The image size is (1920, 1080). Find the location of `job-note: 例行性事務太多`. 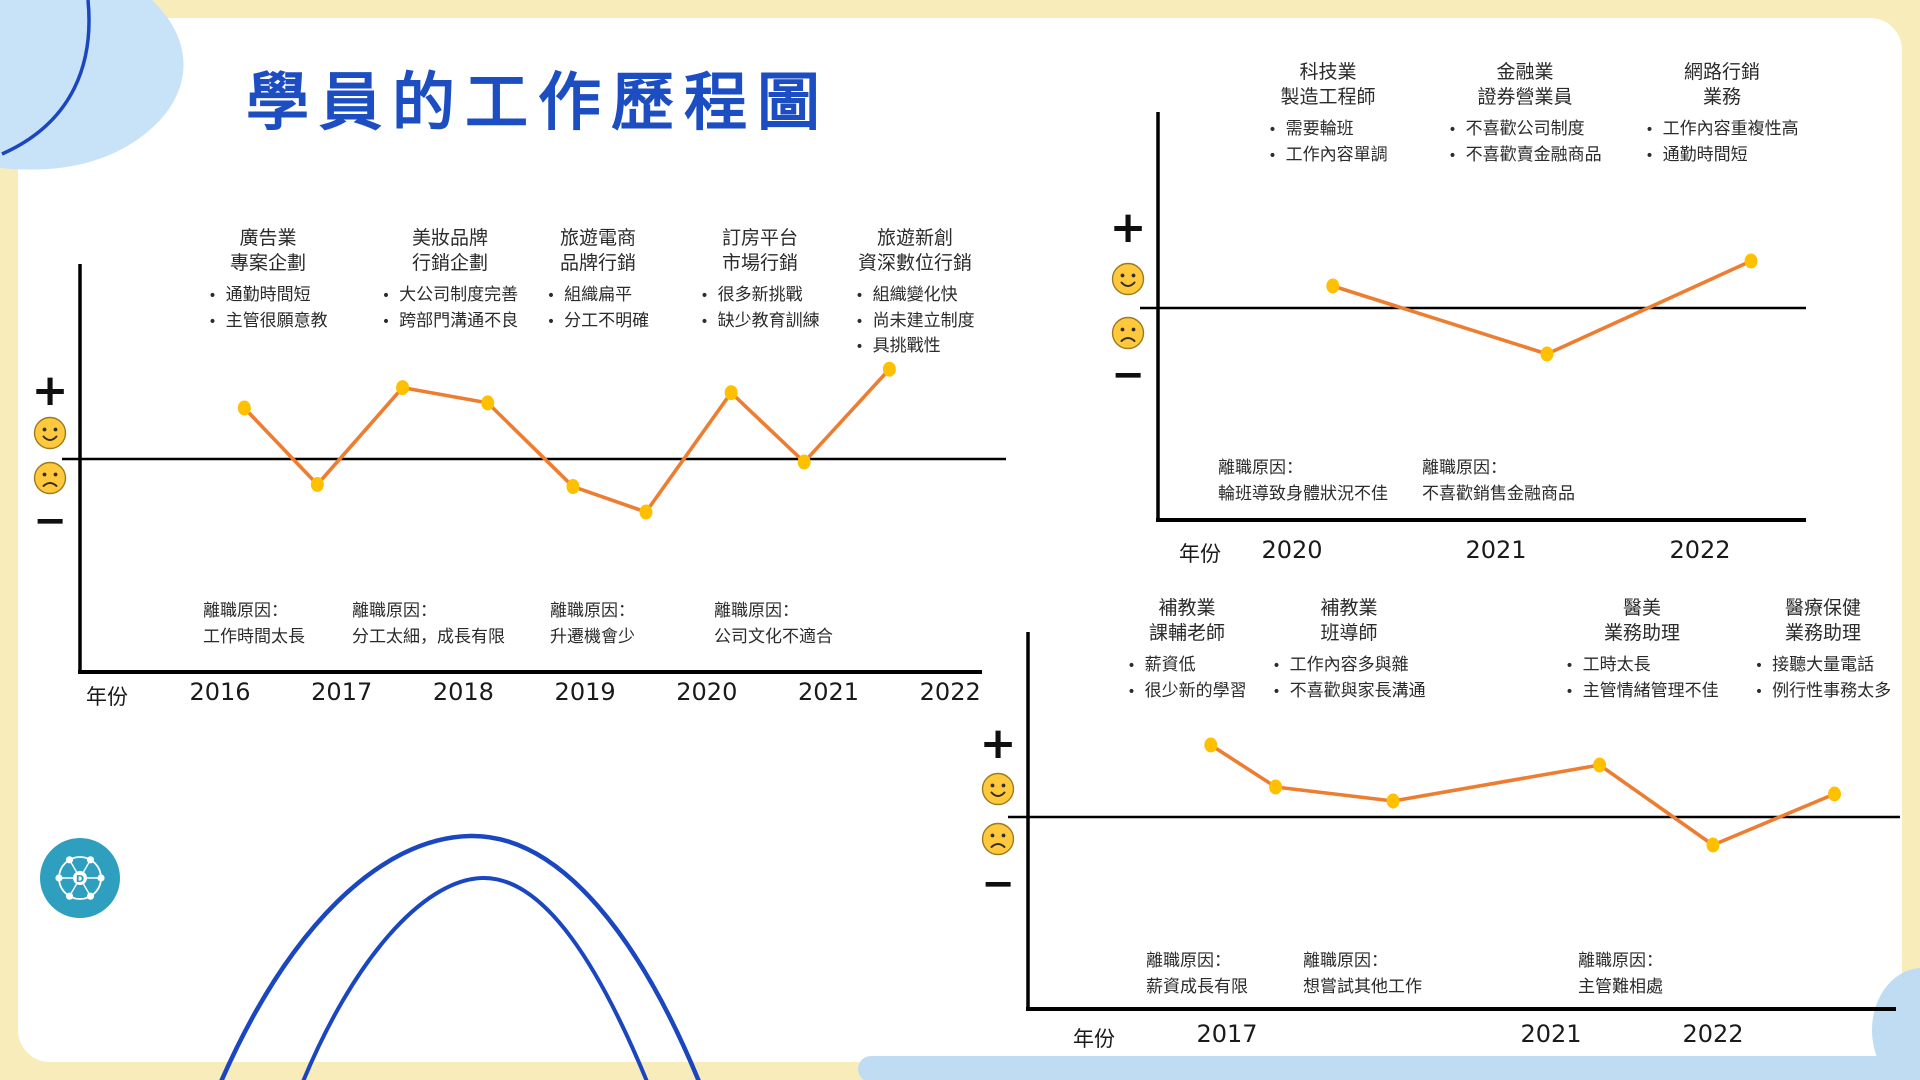

job-note: 例行性事務太多 is located at coordinates (1823, 692).